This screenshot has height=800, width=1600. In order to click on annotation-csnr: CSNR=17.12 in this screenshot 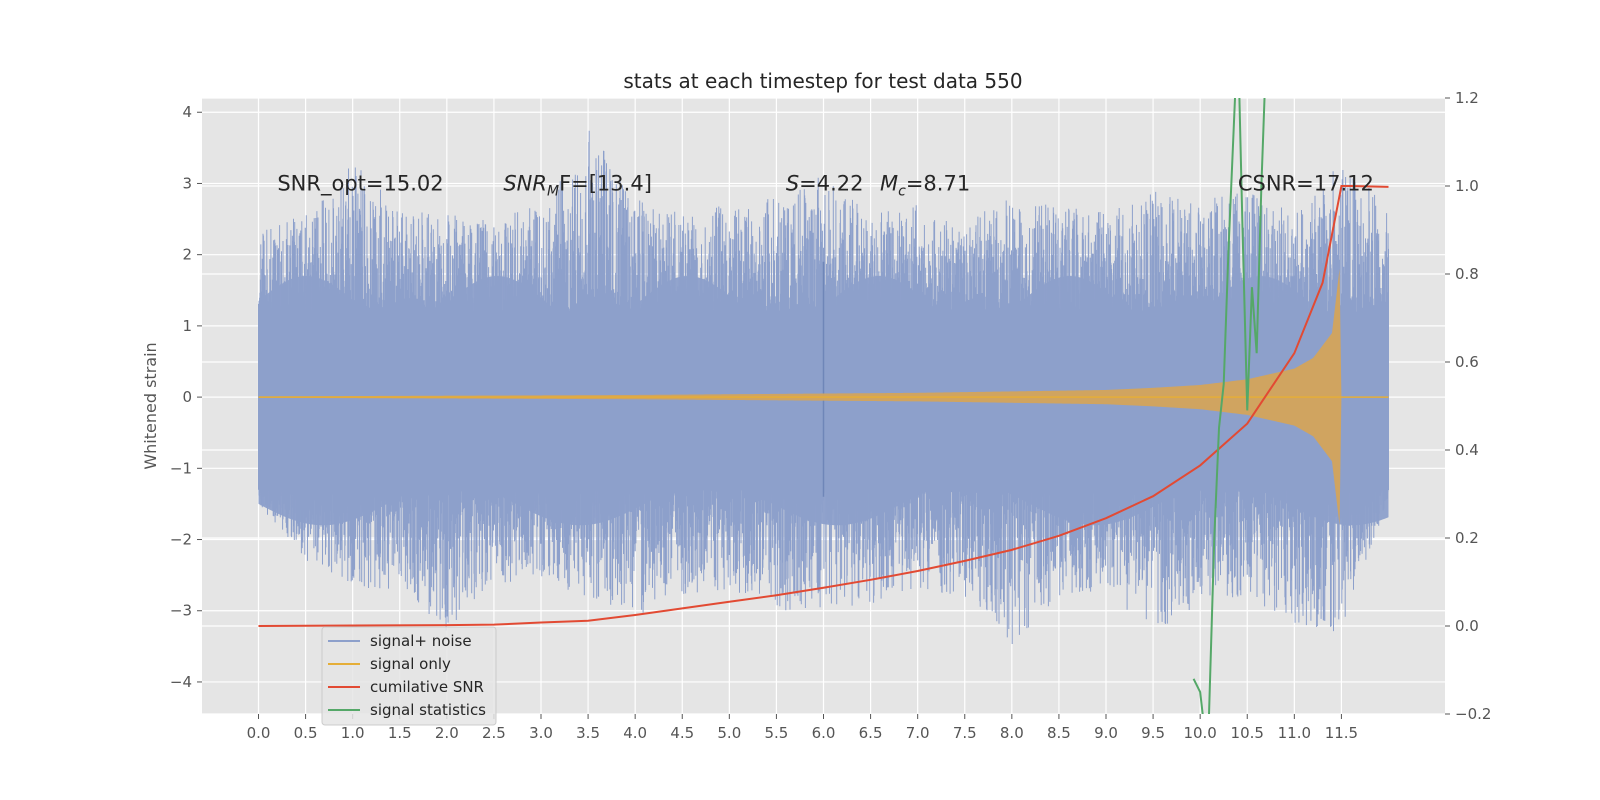, I will do `click(1306, 183)`.